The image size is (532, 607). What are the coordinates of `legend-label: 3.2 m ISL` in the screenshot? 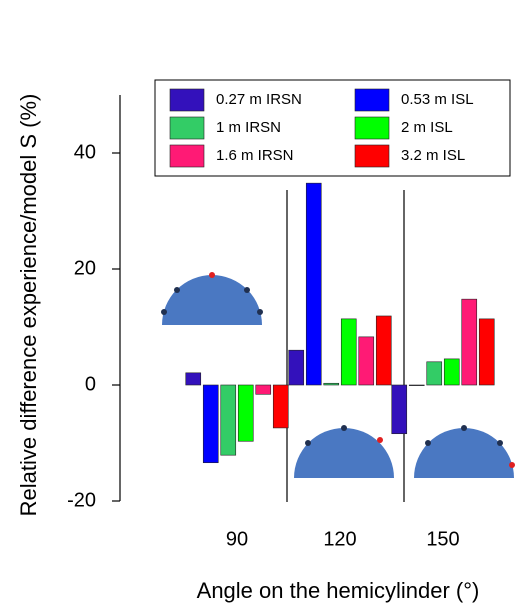 It's located at (433, 155).